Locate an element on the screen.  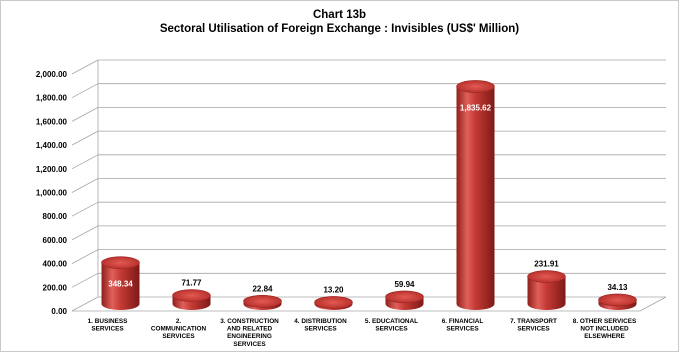
data-label: 1,835.62 is located at coordinates (476, 107).